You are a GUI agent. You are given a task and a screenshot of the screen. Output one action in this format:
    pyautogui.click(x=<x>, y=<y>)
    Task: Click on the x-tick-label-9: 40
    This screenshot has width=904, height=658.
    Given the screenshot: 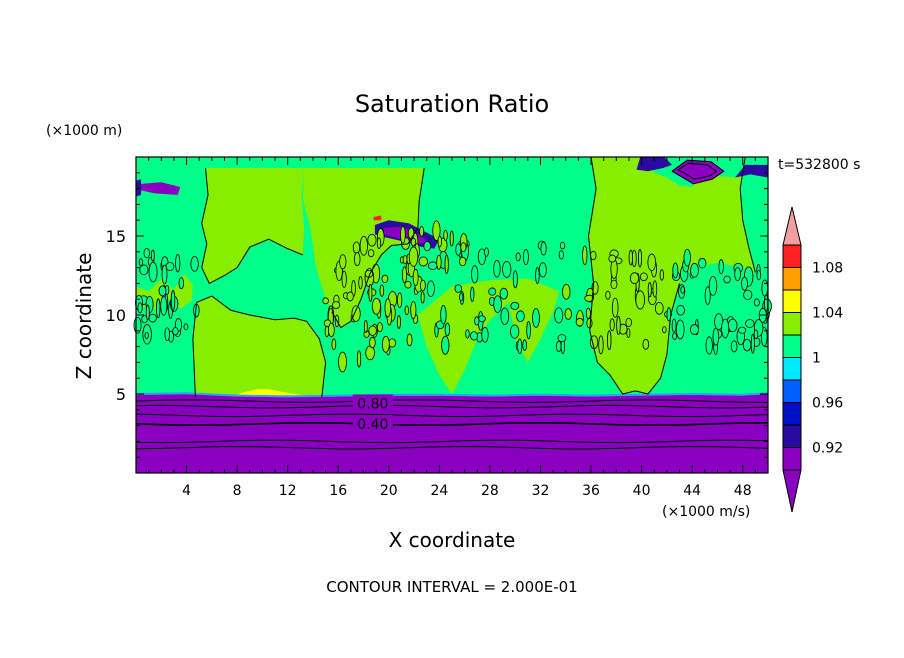 What is the action you would take?
    pyautogui.click(x=642, y=491)
    